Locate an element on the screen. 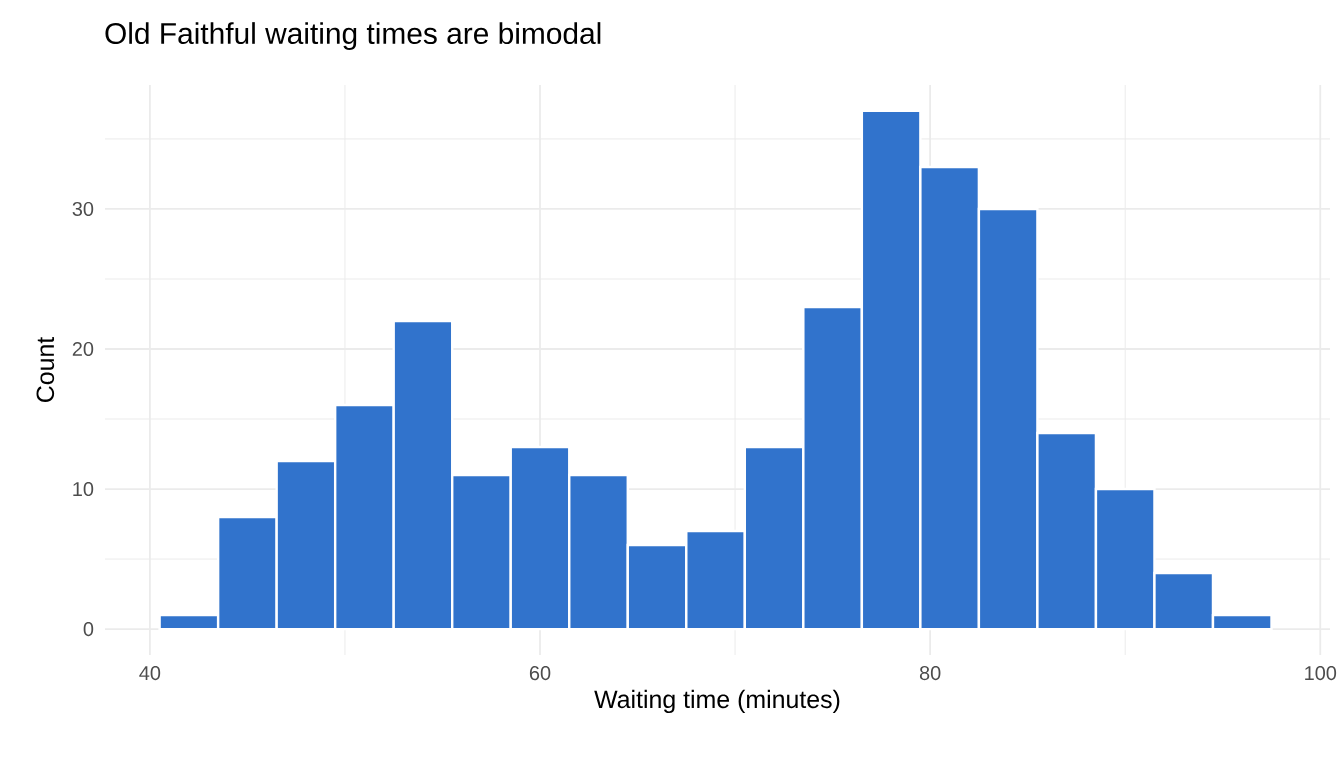  x-tick-label: 80 is located at coordinates (930, 673).